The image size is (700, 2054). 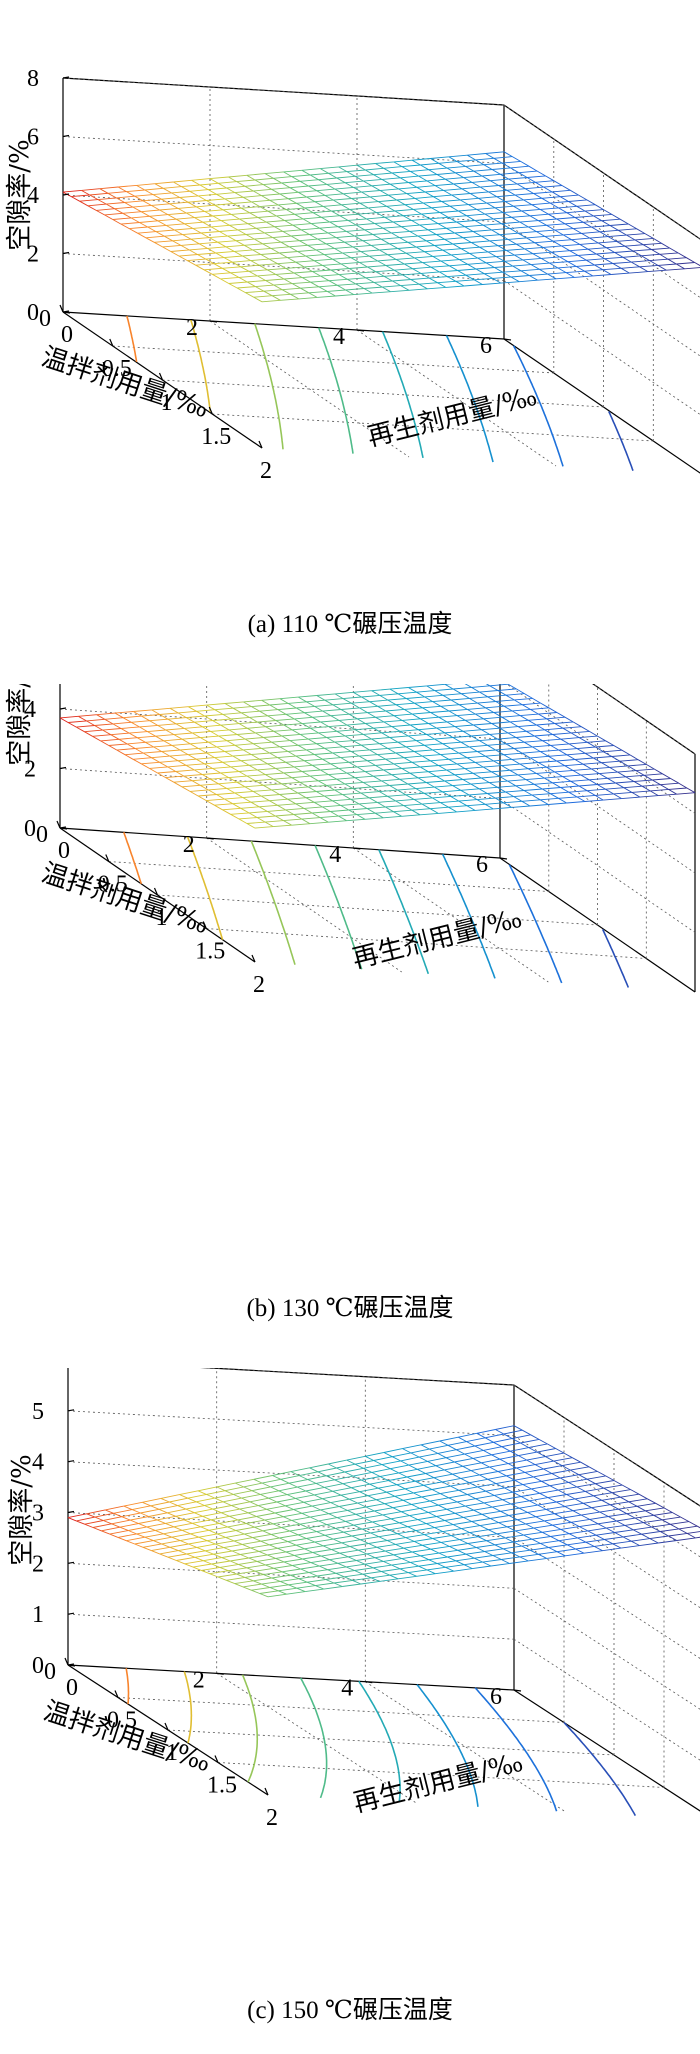 I want to click on z-tick-label: 1, so click(x=38, y=1615).